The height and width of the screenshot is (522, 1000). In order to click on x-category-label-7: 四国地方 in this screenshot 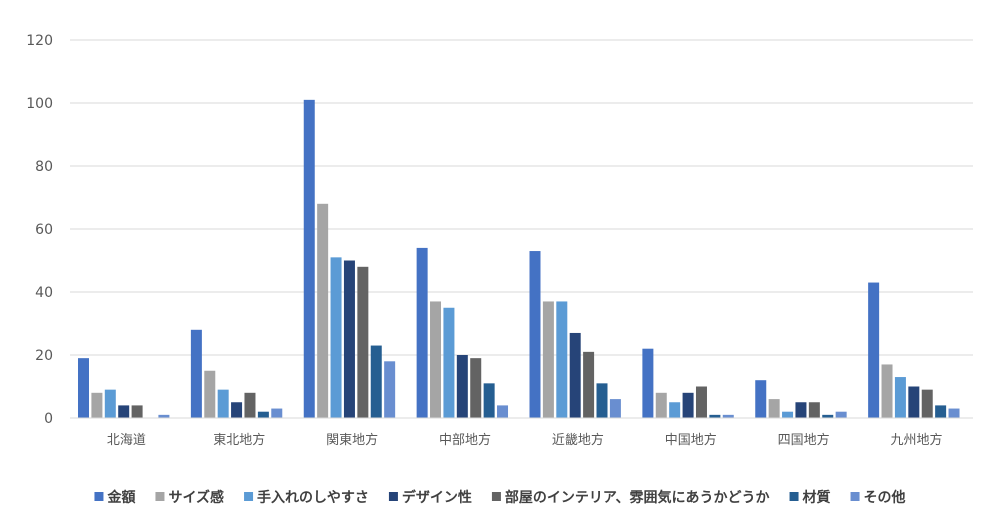, I will do `click(804, 440)`.